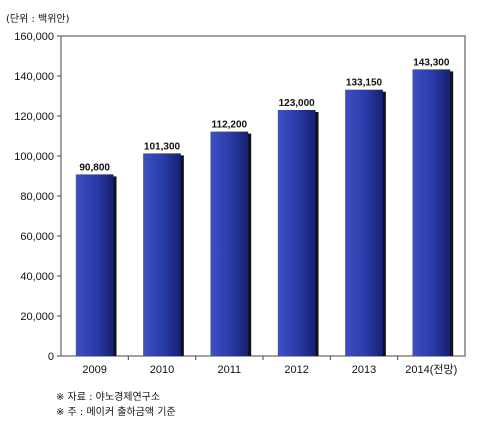 Image resolution: width=485 pixels, height=423 pixels. Describe the element at coordinates (34, 77) in the screenshot. I see `y-tick-label: 140,000` at that location.